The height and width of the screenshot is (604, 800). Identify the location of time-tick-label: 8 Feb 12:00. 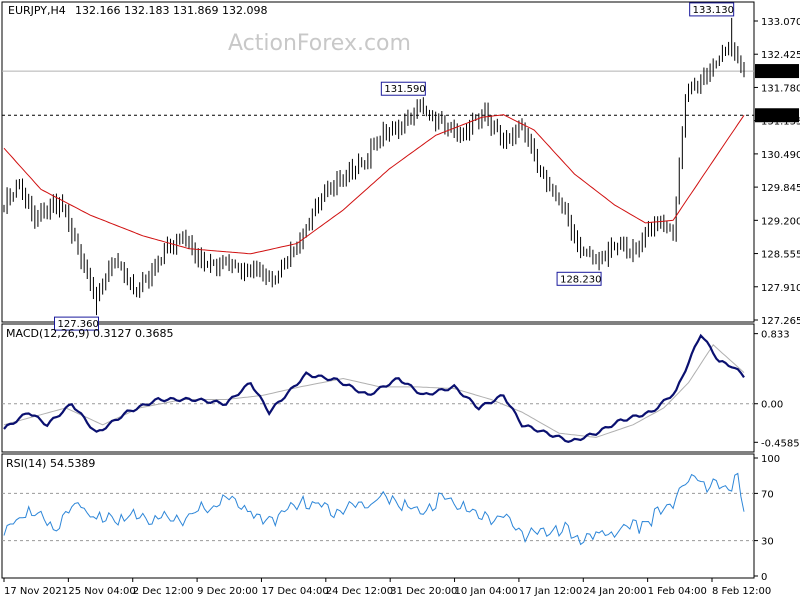
(741, 591).